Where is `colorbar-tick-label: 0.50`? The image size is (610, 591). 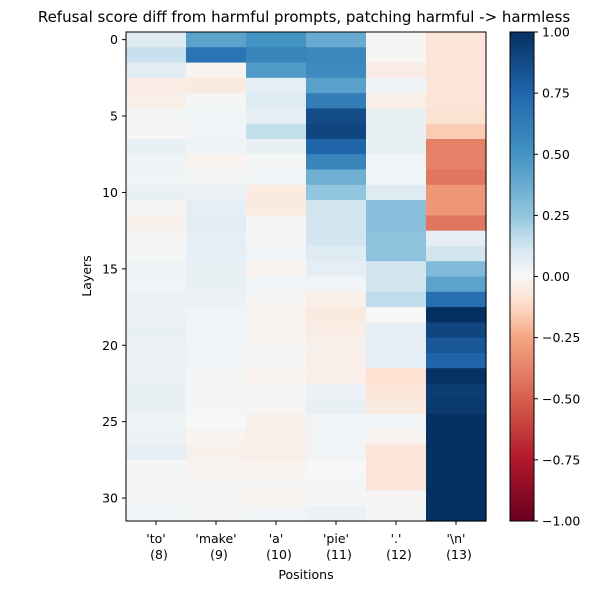
colorbar-tick-label: 0.50 is located at coordinates (556, 154).